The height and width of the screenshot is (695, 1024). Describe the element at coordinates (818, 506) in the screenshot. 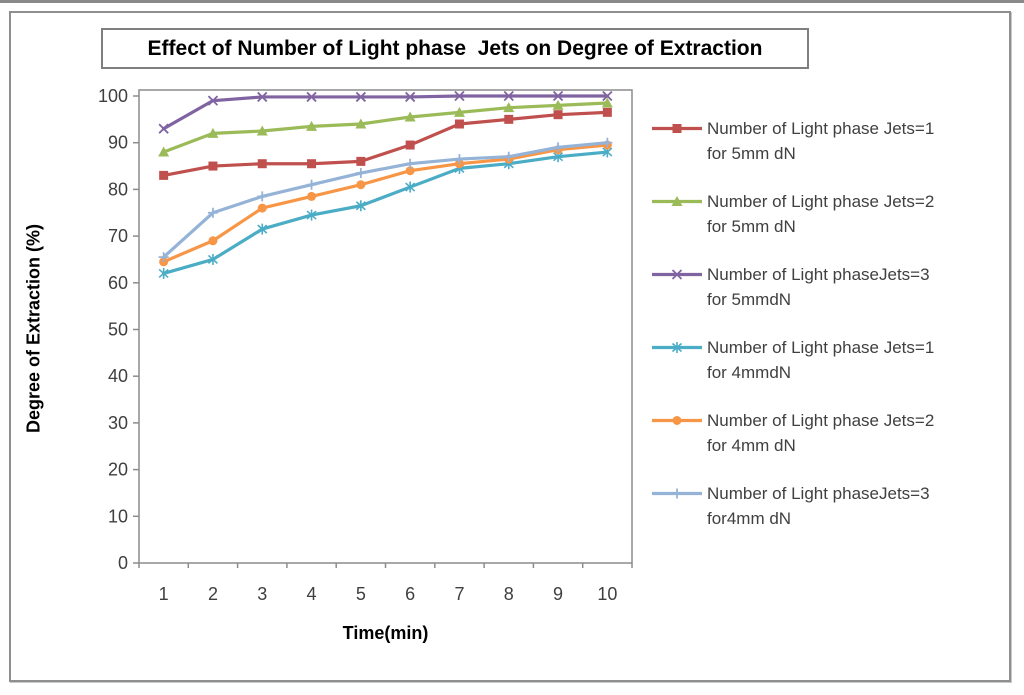

I see `legend-label: Number of Light phaseJets=3 for4mm dN` at that location.